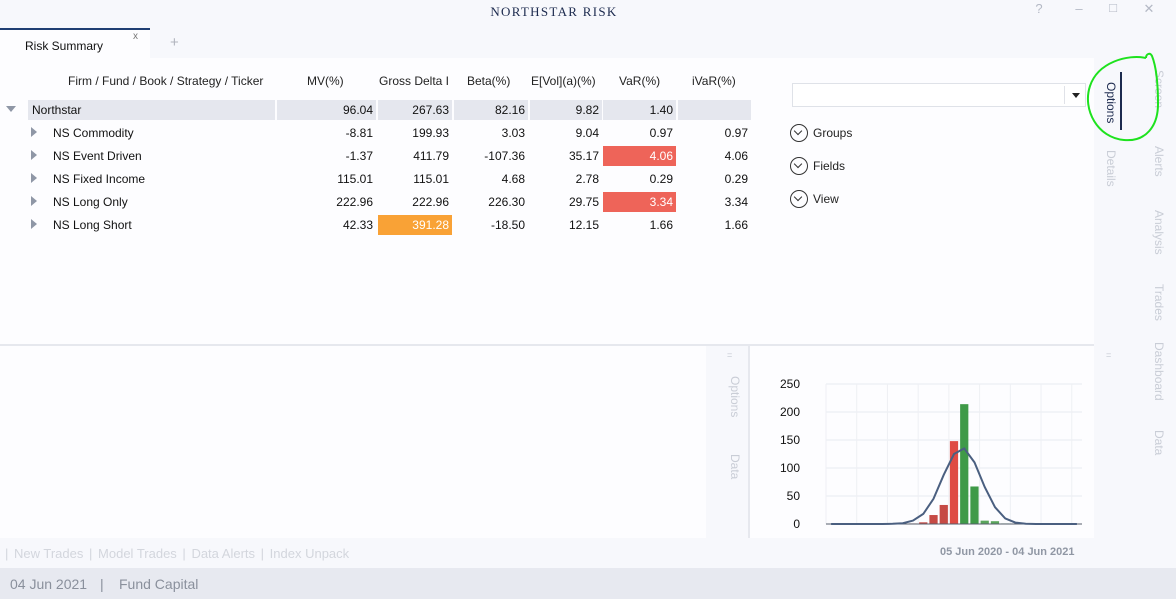 The width and height of the screenshot is (1176, 599). Describe the element at coordinates (93, 133) in the screenshot. I see `row-name: NS Commodity` at that location.